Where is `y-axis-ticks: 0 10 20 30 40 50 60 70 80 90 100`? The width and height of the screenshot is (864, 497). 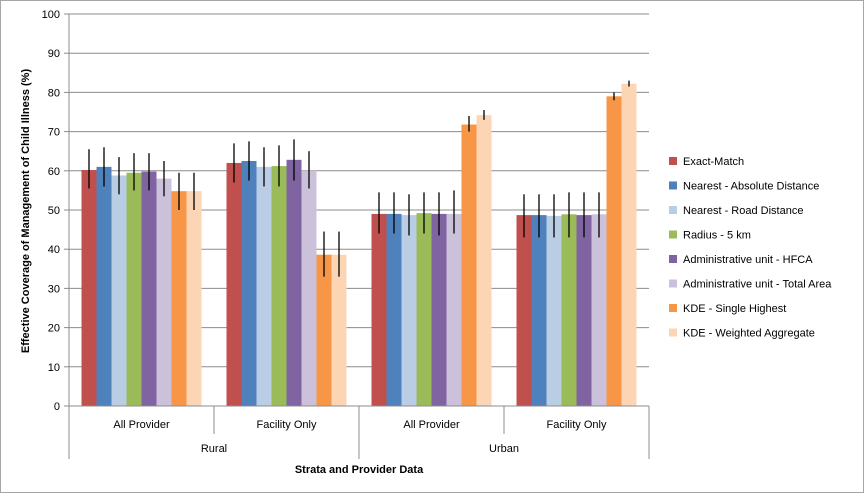
y-axis-ticks: 0 10 20 30 40 50 60 70 80 90 100 is located at coordinates (56, 211).